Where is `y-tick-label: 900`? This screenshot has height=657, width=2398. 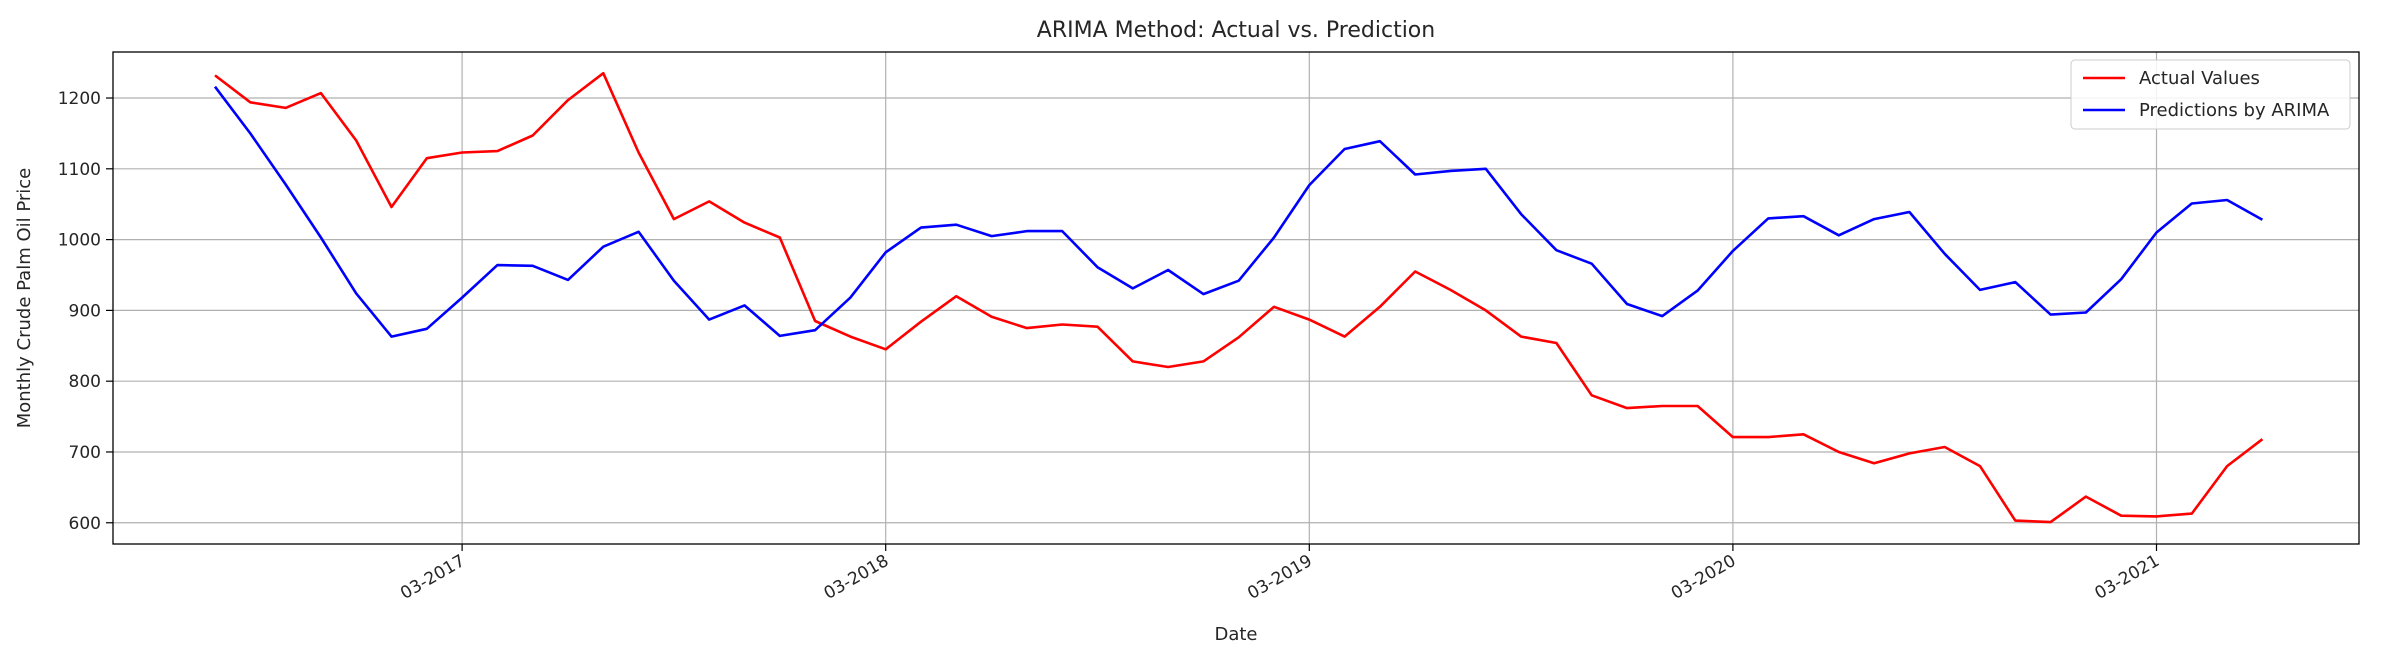
y-tick-label: 900 is located at coordinates (85, 311).